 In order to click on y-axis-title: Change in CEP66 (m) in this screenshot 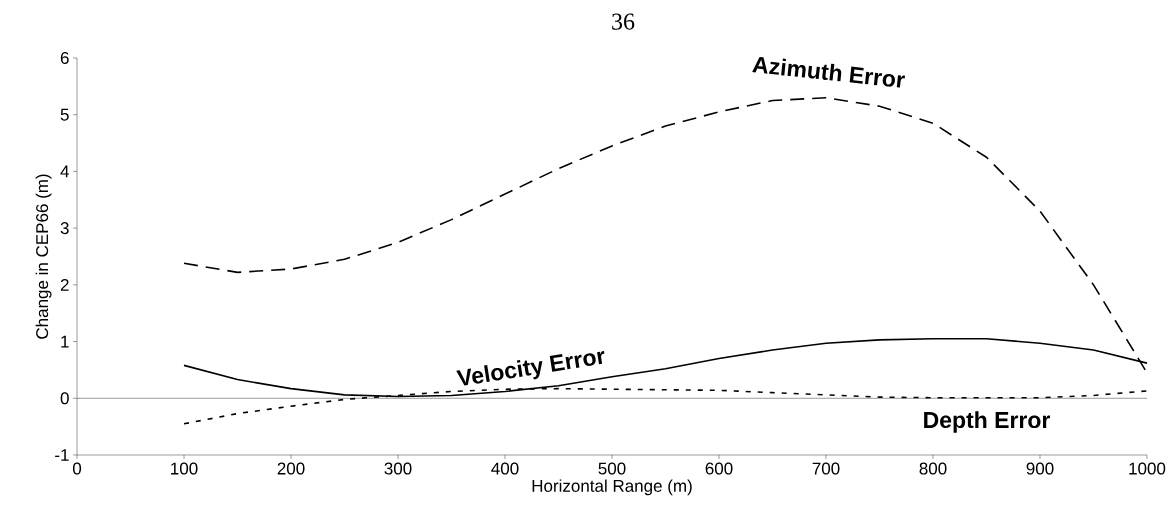, I will do `click(43, 256)`.